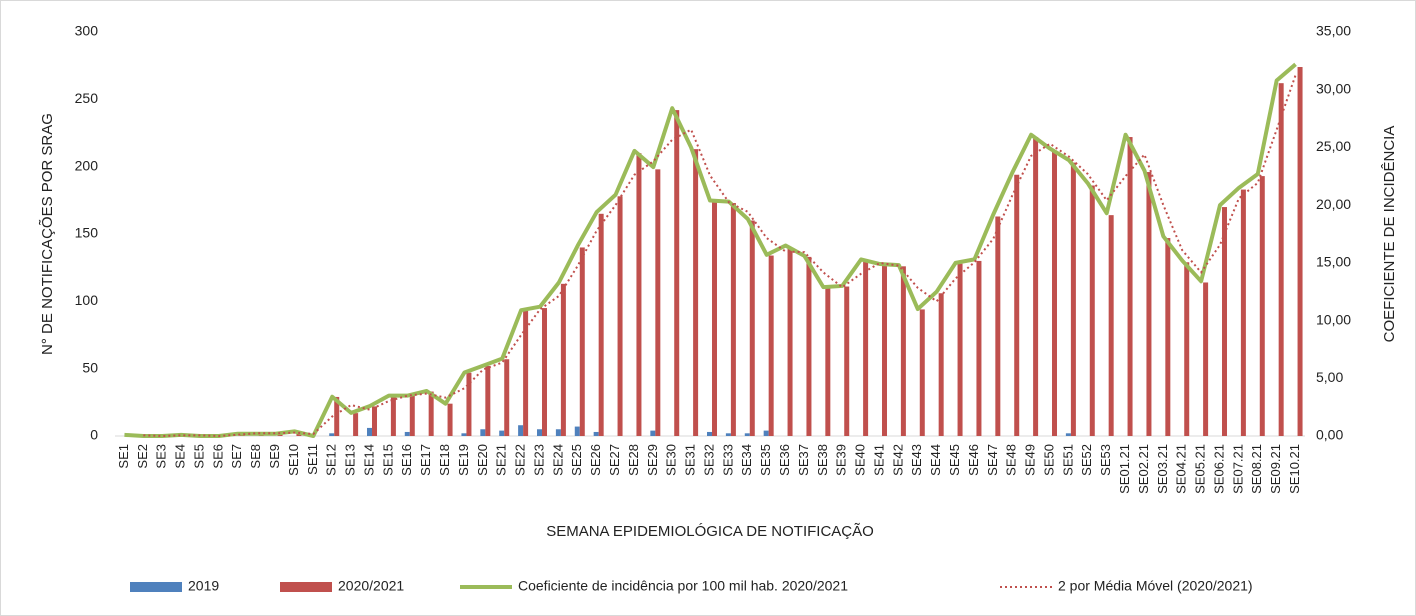  Describe the element at coordinates (652, 460) in the screenshot. I see `x-tick-label: SE29` at that location.